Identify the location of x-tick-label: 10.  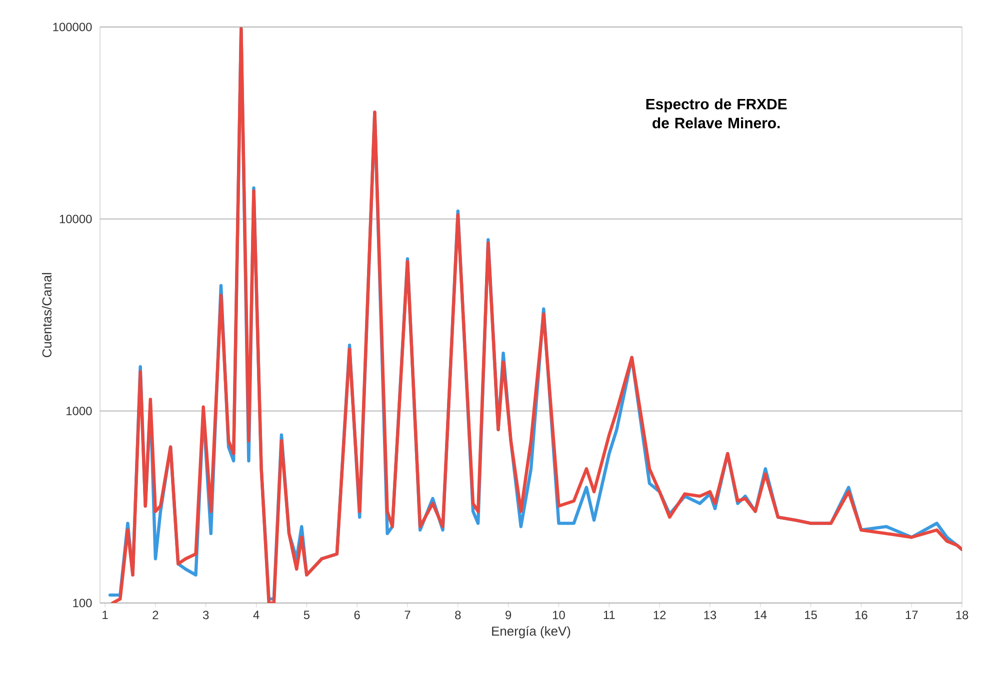
(558, 615).